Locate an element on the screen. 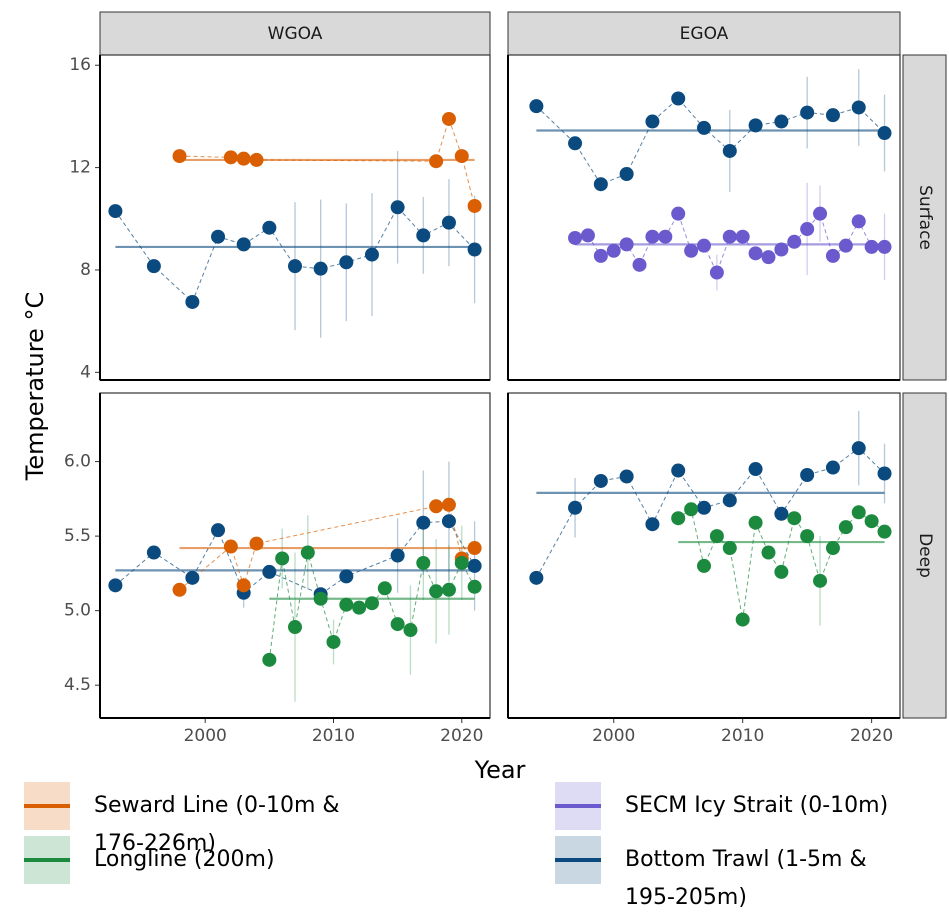 This screenshot has width=949, height=916. legend-label: SECM Icy Strait (0-10m) is located at coordinates (757, 805).